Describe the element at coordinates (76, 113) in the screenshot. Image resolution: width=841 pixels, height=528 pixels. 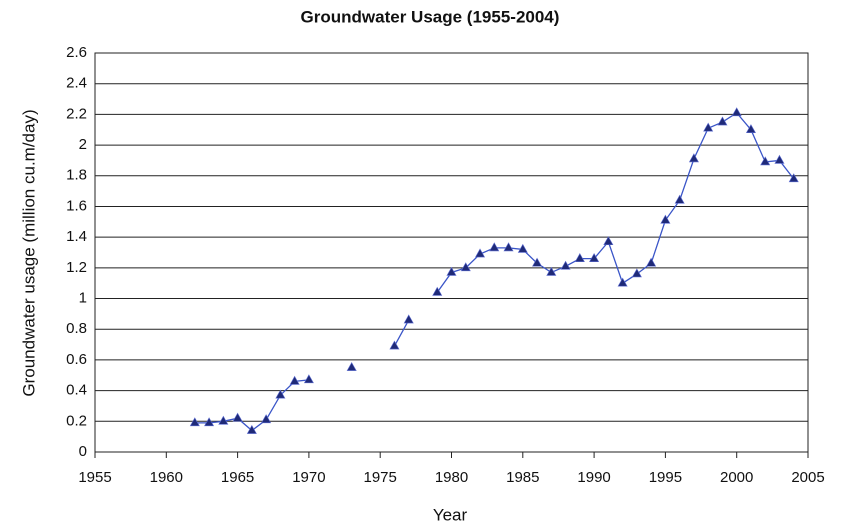
I see `y-tick-label: 2.2` at that location.